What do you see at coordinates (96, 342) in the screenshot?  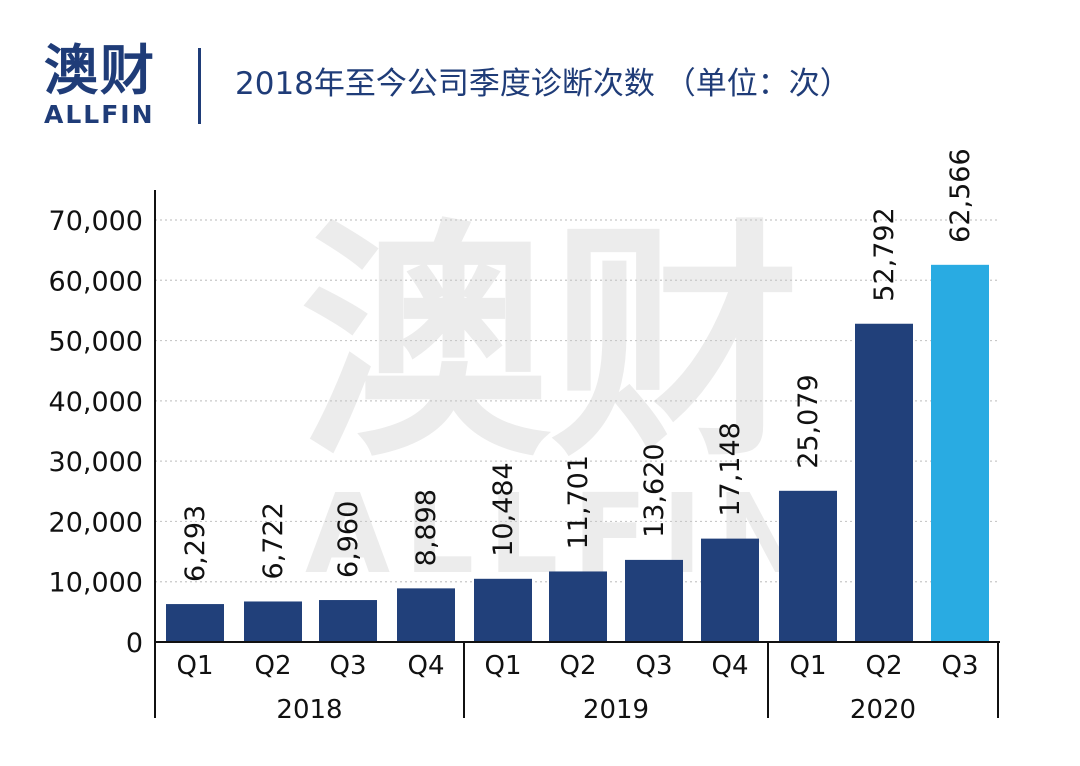 I see `y-tick-label: 50,000` at bounding box center [96, 342].